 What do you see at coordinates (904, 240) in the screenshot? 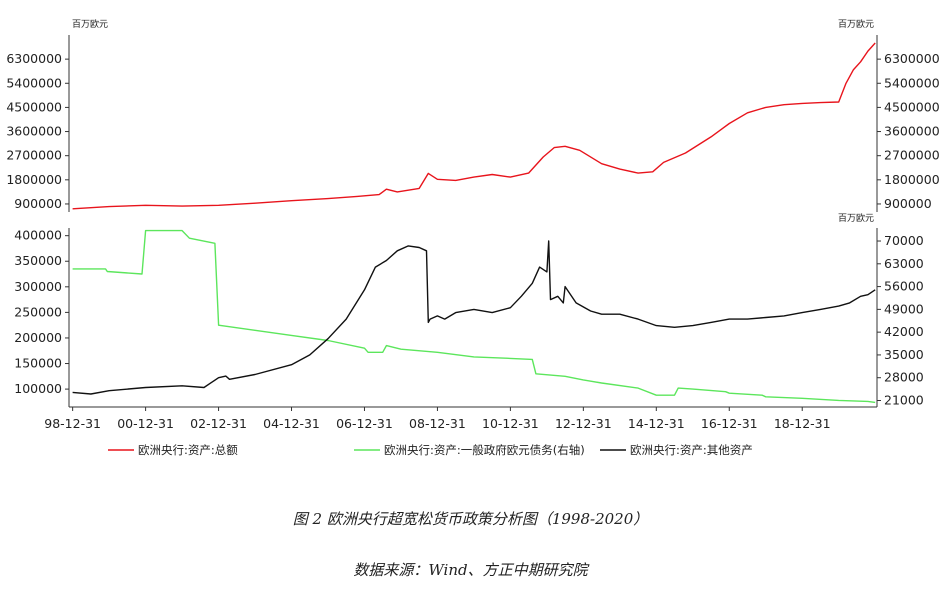
I see `lower-right-tick-label: 70000` at bounding box center [904, 240].